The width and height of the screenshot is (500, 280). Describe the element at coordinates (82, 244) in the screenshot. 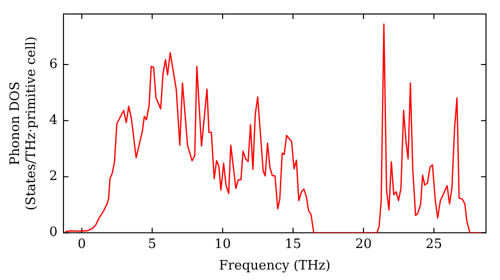

I see `x-tick-label: 0` at that location.